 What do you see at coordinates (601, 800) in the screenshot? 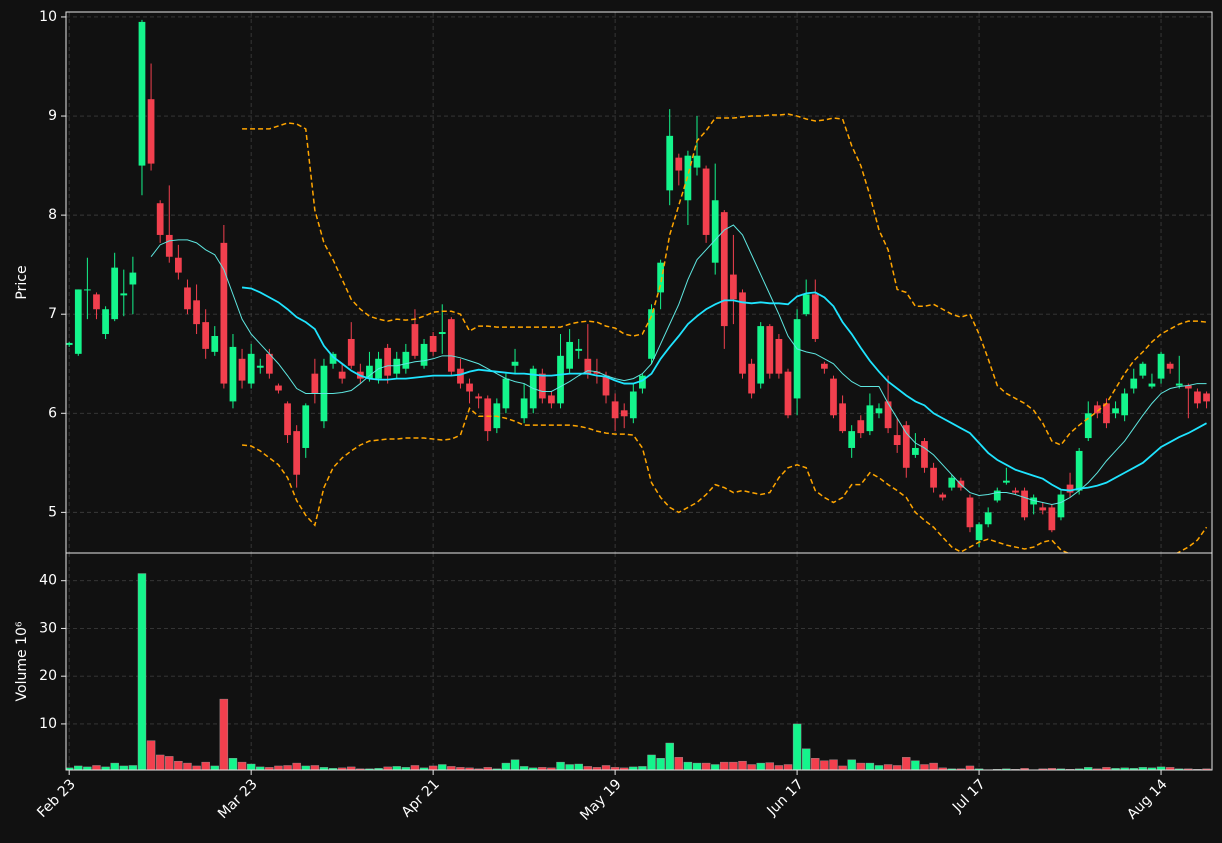
I see `x-tick-label: May 19` at bounding box center [601, 800].